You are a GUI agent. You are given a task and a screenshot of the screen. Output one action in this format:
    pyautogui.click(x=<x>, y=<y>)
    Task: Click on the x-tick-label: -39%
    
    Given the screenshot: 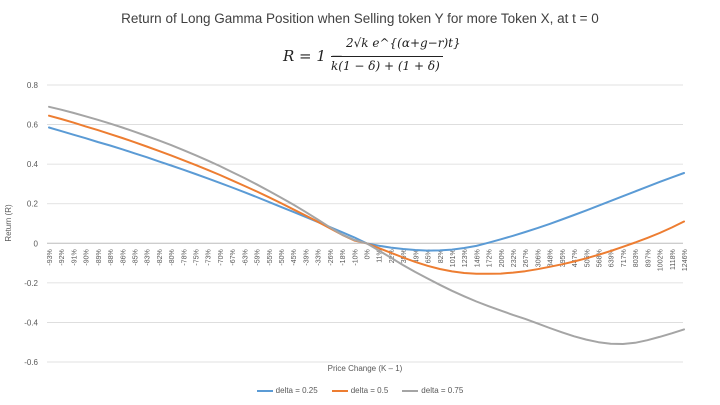 What is the action you would take?
    pyautogui.click(x=306, y=257)
    